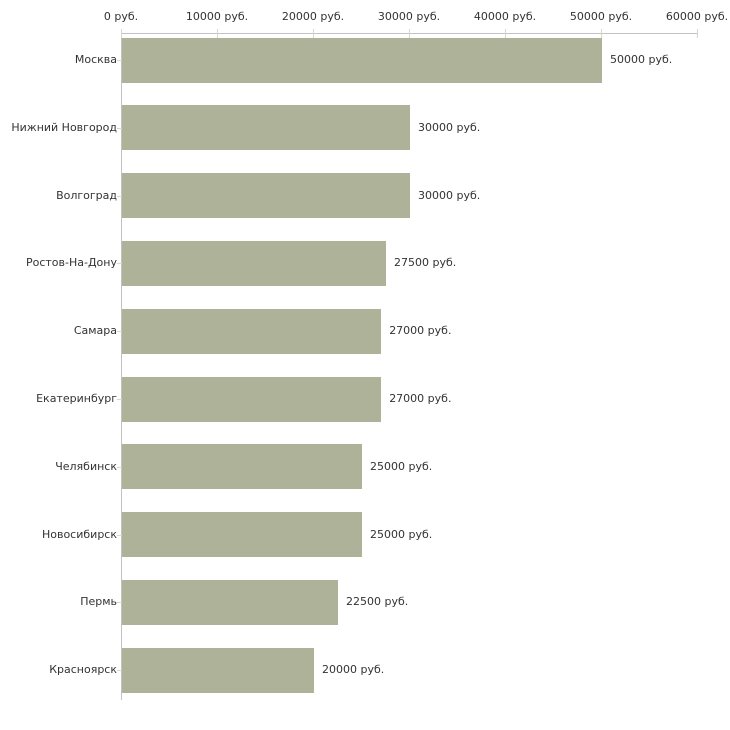  What do you see at coordinates (377, 602) in the screenshot?
I see `value-label: 22500 руб.` at bounding box center [377, 602].